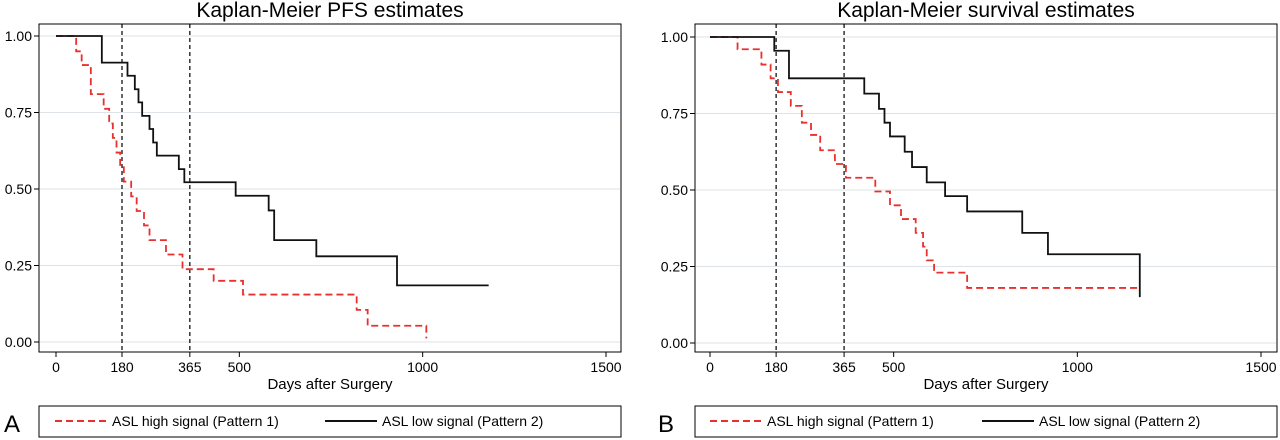 The height and width of the screenshot is (440, 1280). Describe the element at coordinates (710, 367) in the screenshot. I see `panel-b-xtick-label: 0` at that location.